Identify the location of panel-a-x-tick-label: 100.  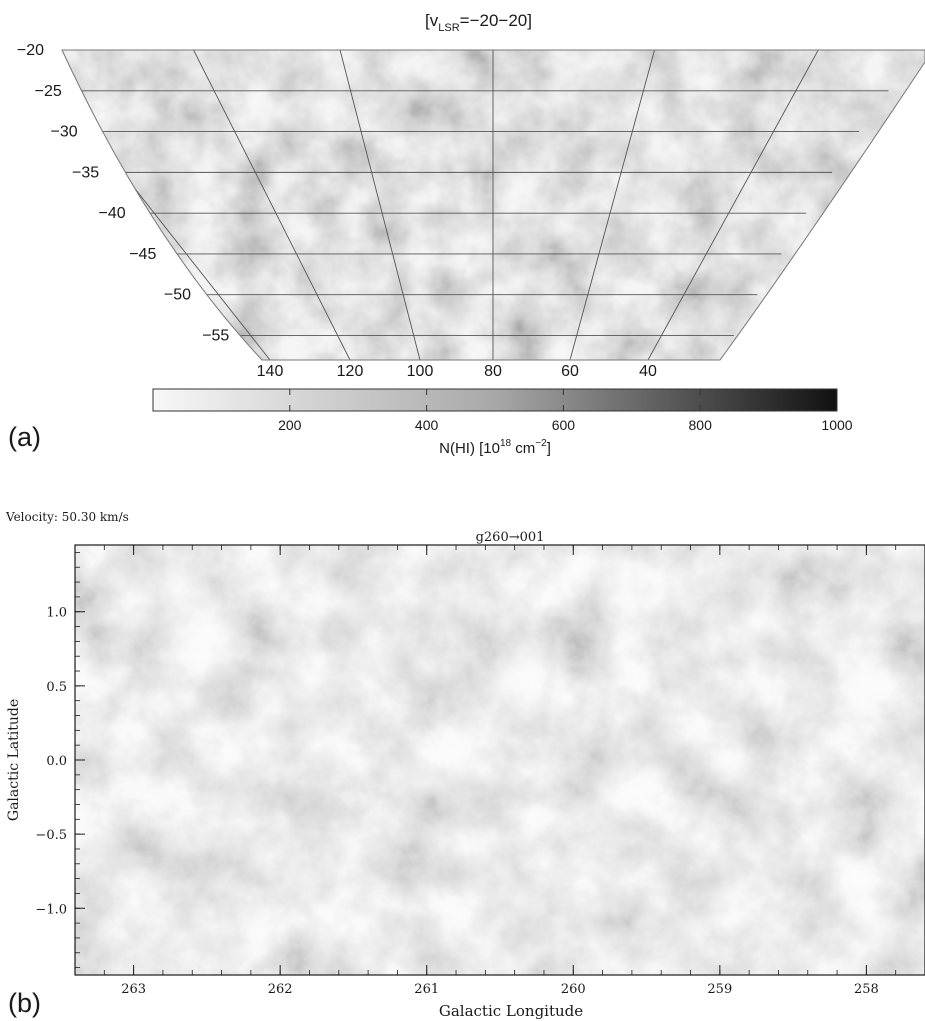
(420, 371).